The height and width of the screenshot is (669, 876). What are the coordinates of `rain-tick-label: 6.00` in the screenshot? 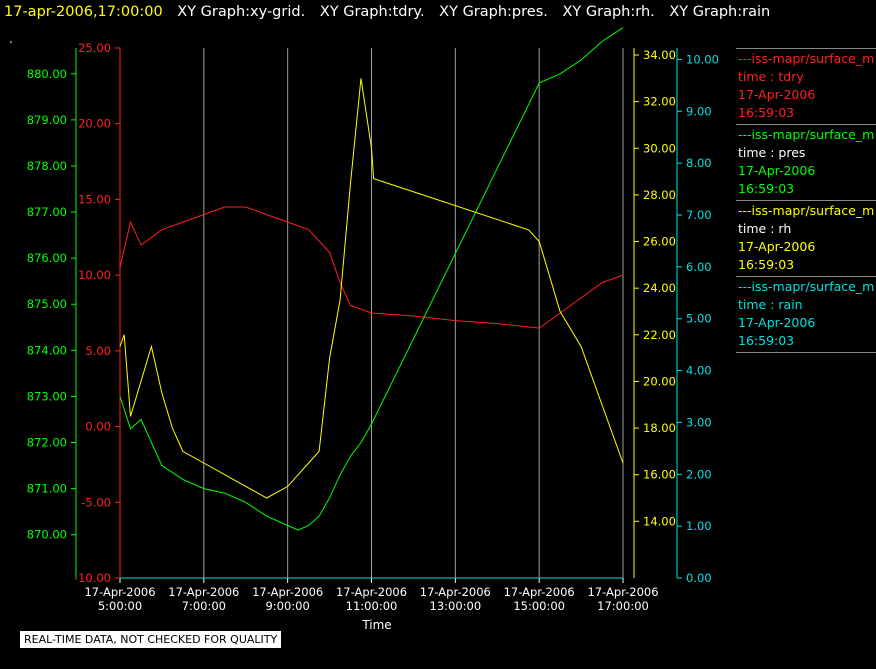 It's located at (699, 267).